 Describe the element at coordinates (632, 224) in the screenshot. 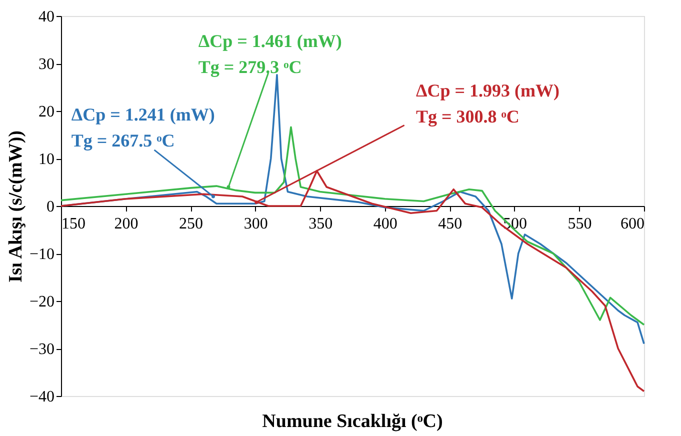

I see `x-tick-label: 600` at that location.